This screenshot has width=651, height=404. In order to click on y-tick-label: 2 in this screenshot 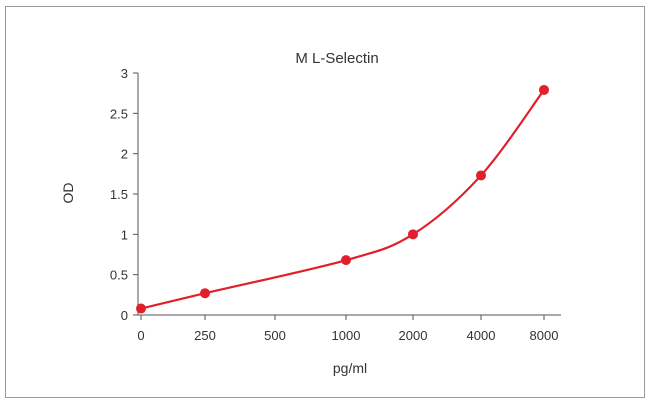, I will do `click(124, 154)`.